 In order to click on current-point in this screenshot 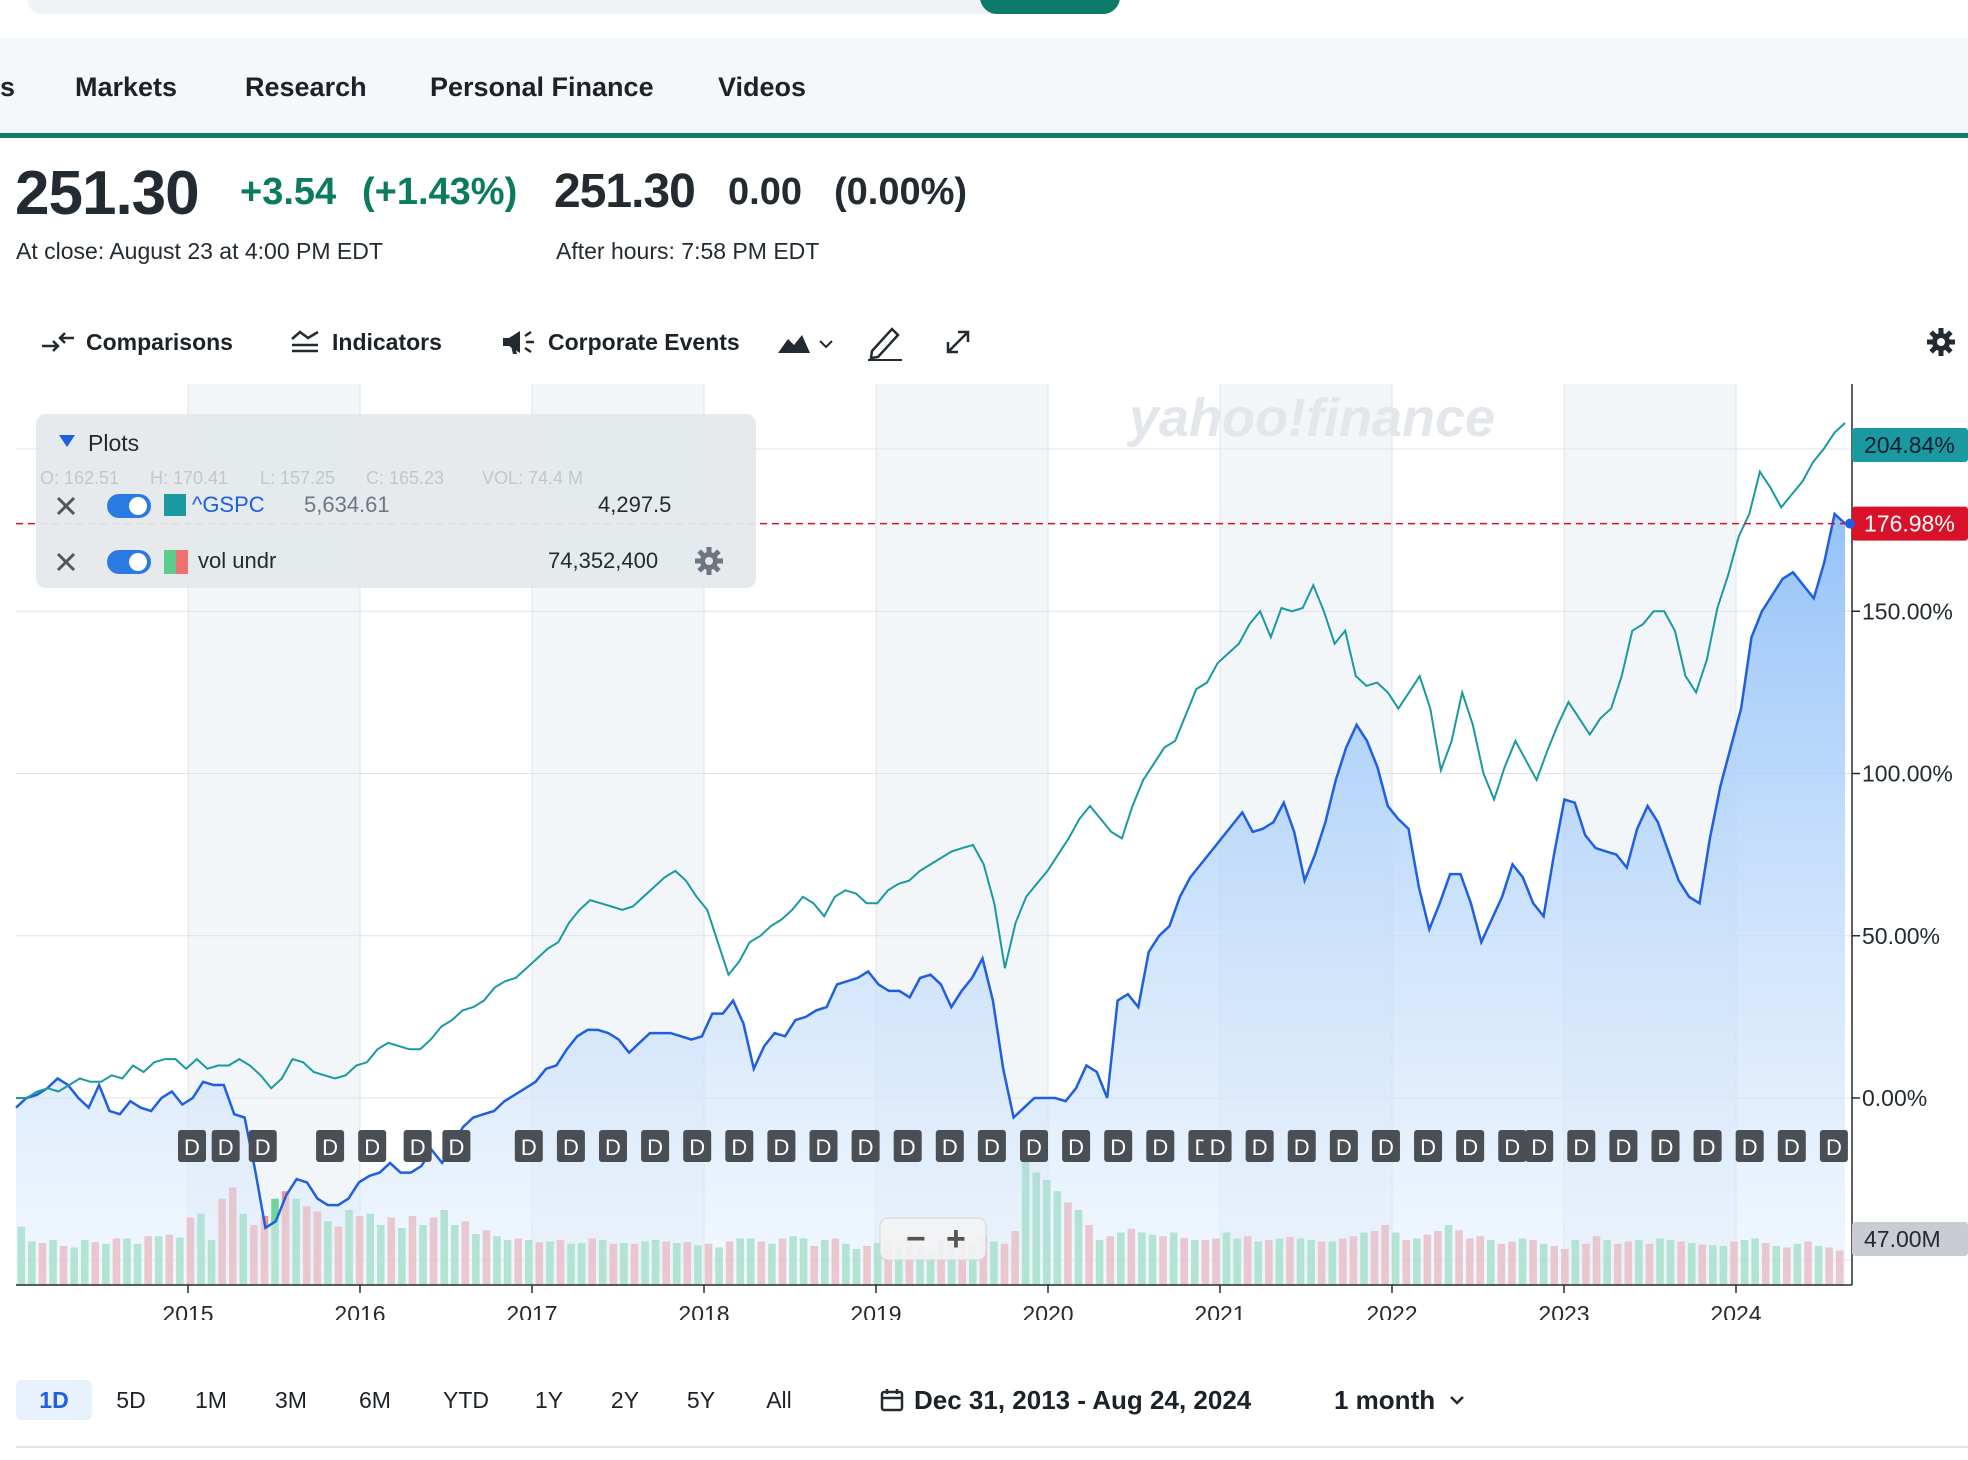, I will do `click(1850, 523)`.